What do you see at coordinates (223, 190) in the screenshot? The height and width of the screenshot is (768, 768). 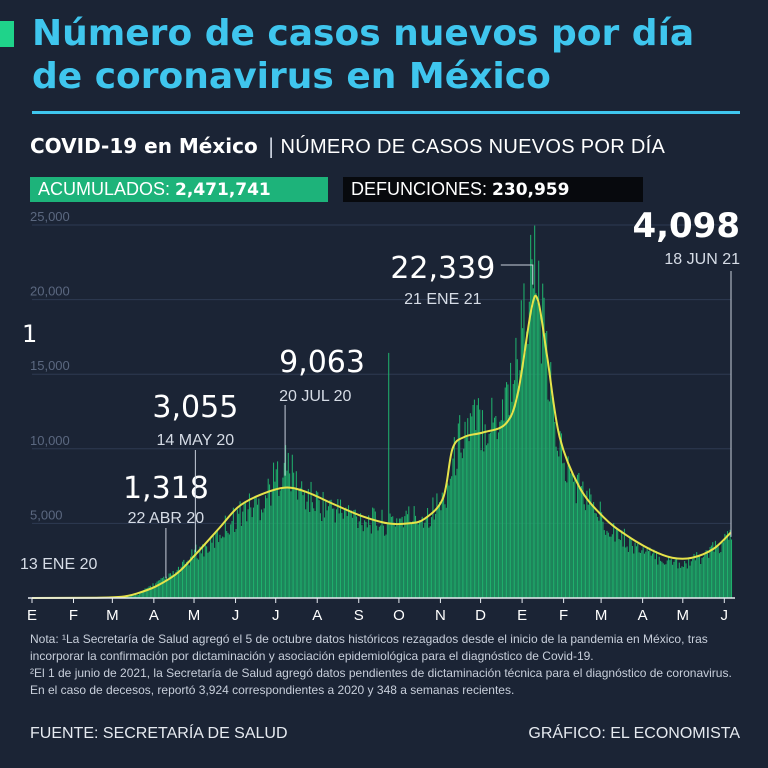 I see `accumulated-value: 2,471,741` at bounding box center [223, 190].